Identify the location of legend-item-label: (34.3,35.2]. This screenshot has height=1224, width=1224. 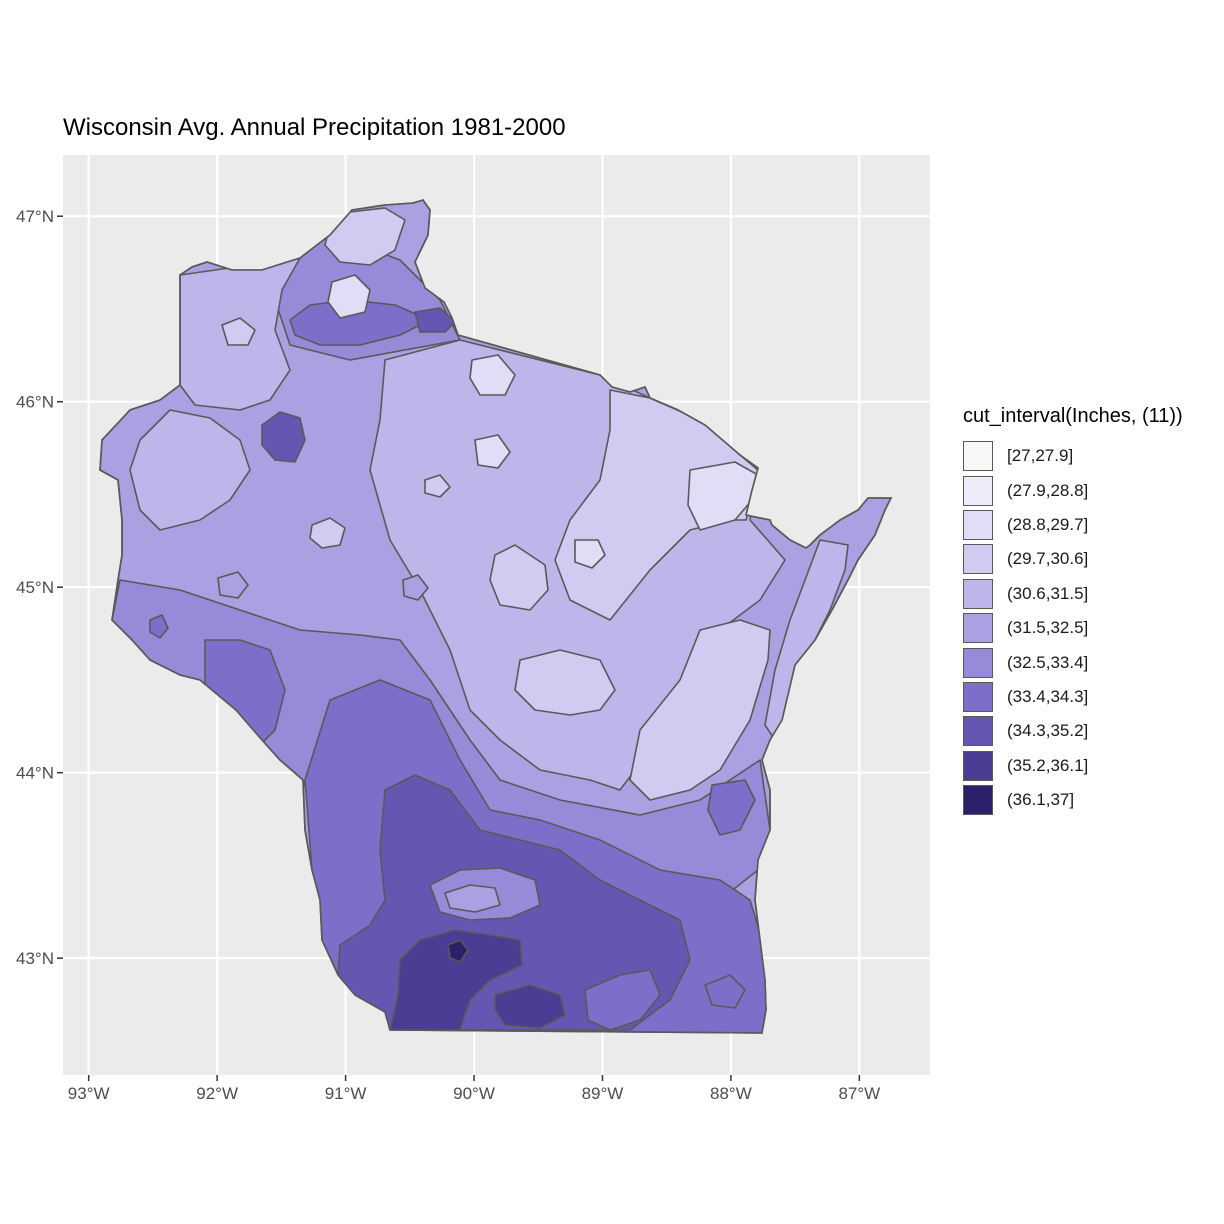
(1048, 731).